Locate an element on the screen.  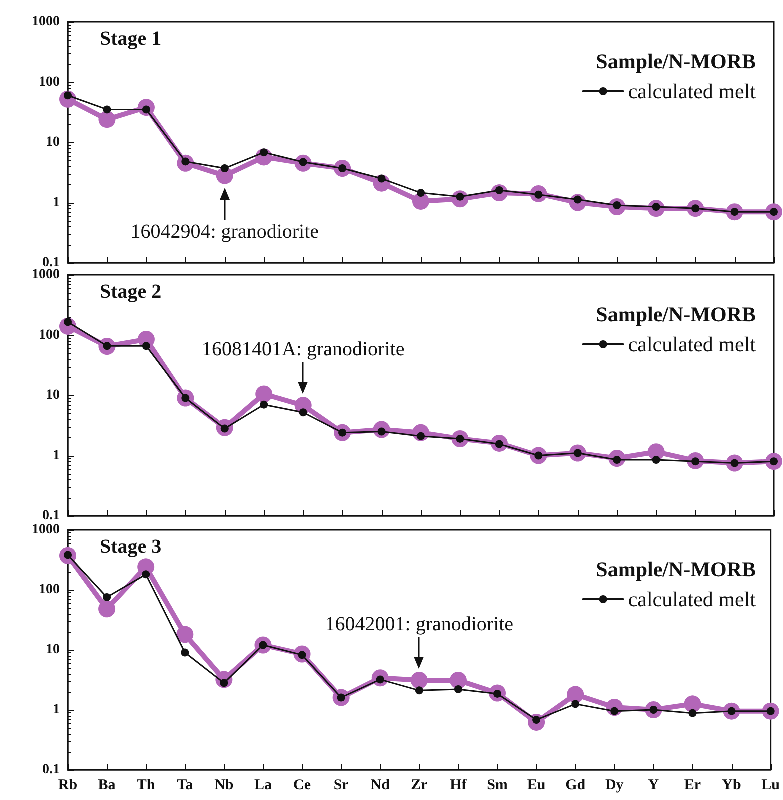
x-tick-label: Lu is located at coordinates (771, 786).